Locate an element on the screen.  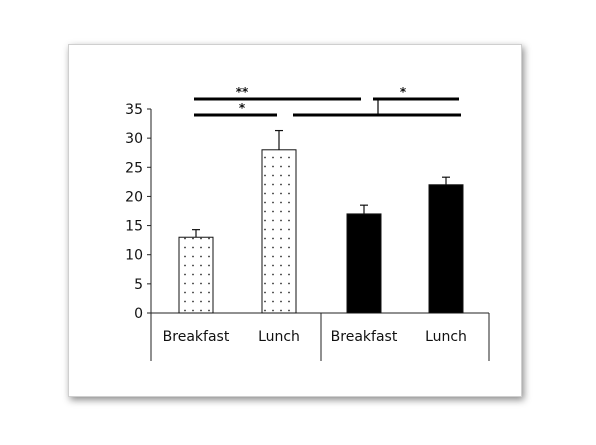
y-tick-label: 15 is located at coordinates (134, 227).